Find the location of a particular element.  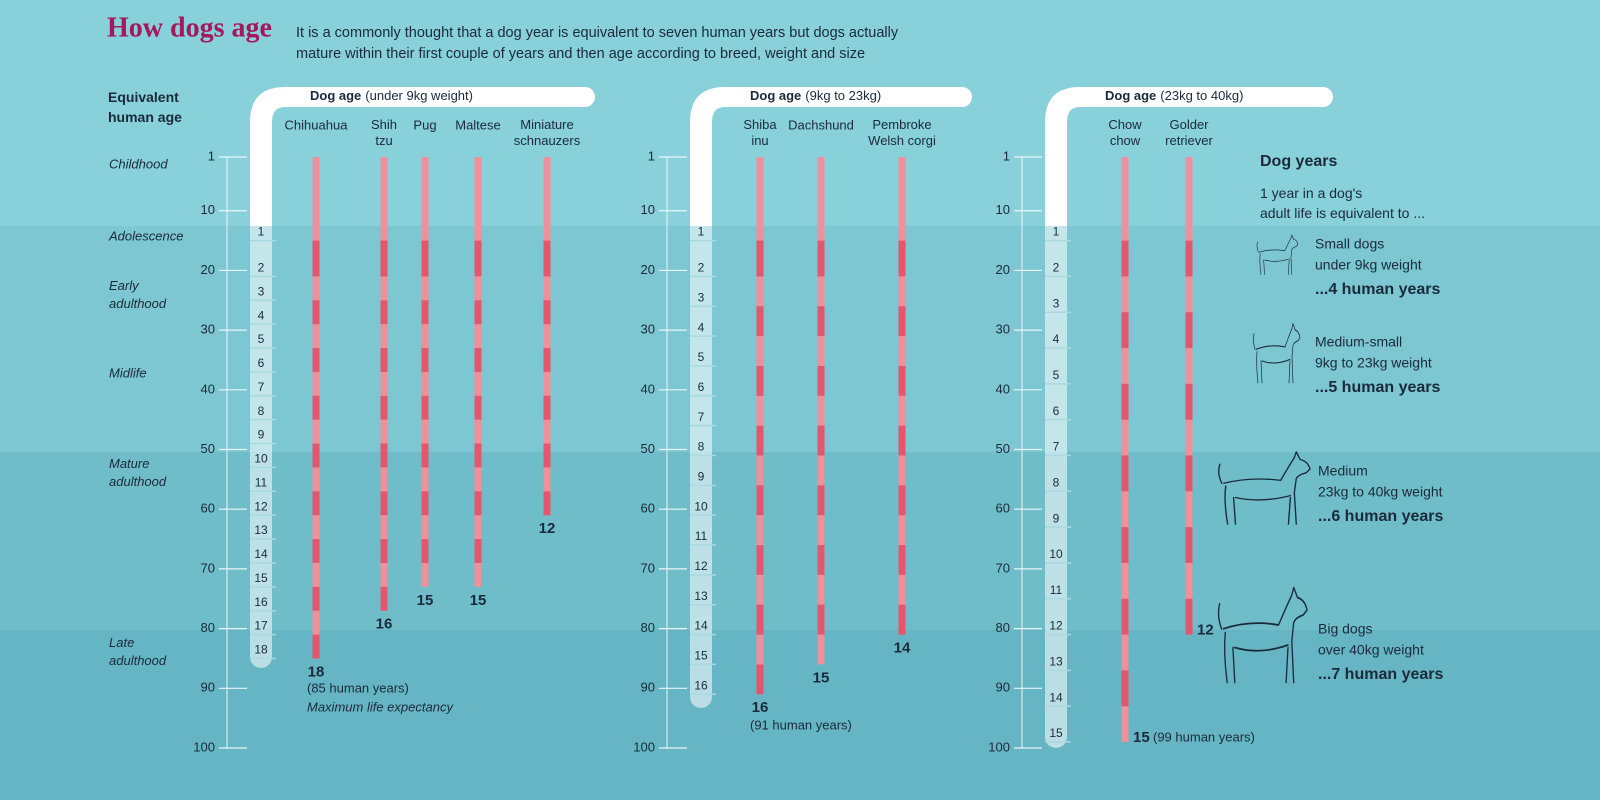

y-tick-label: 20 is located at coordinates (1003, 269).